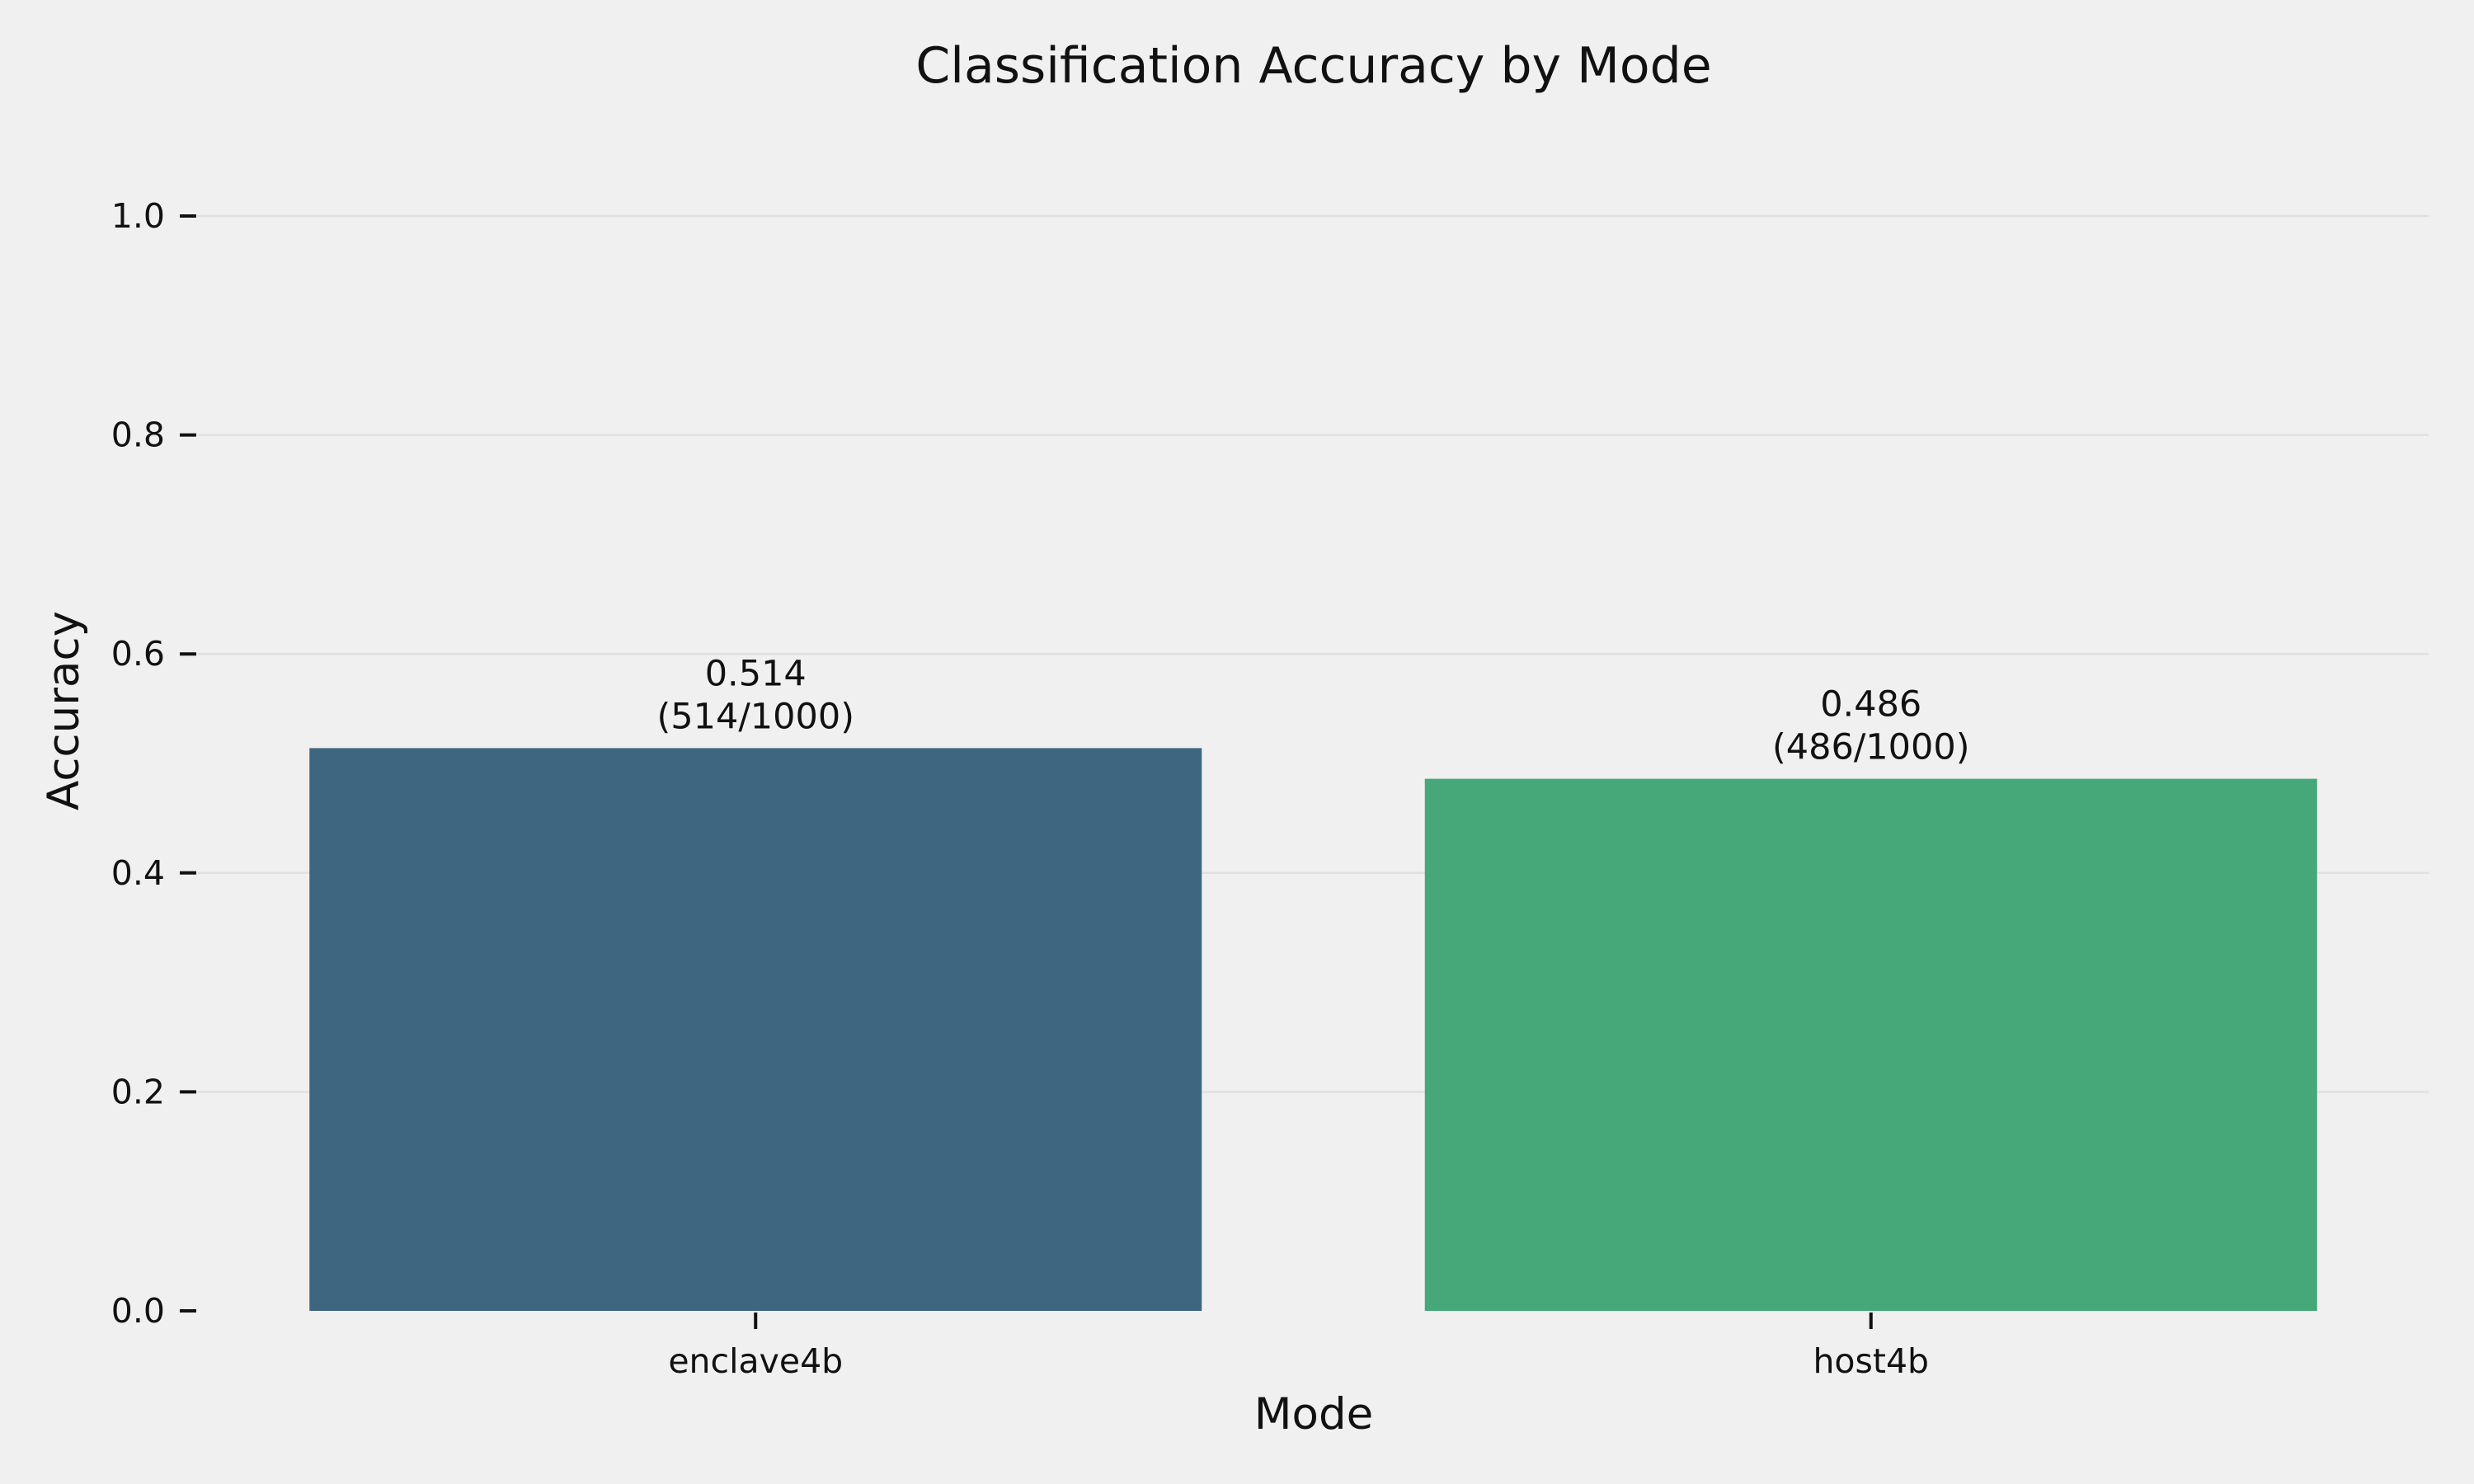 This screenshot has height=1484, width=2474. I want to click on y-tick-label: 0.4, so click(138, 873).